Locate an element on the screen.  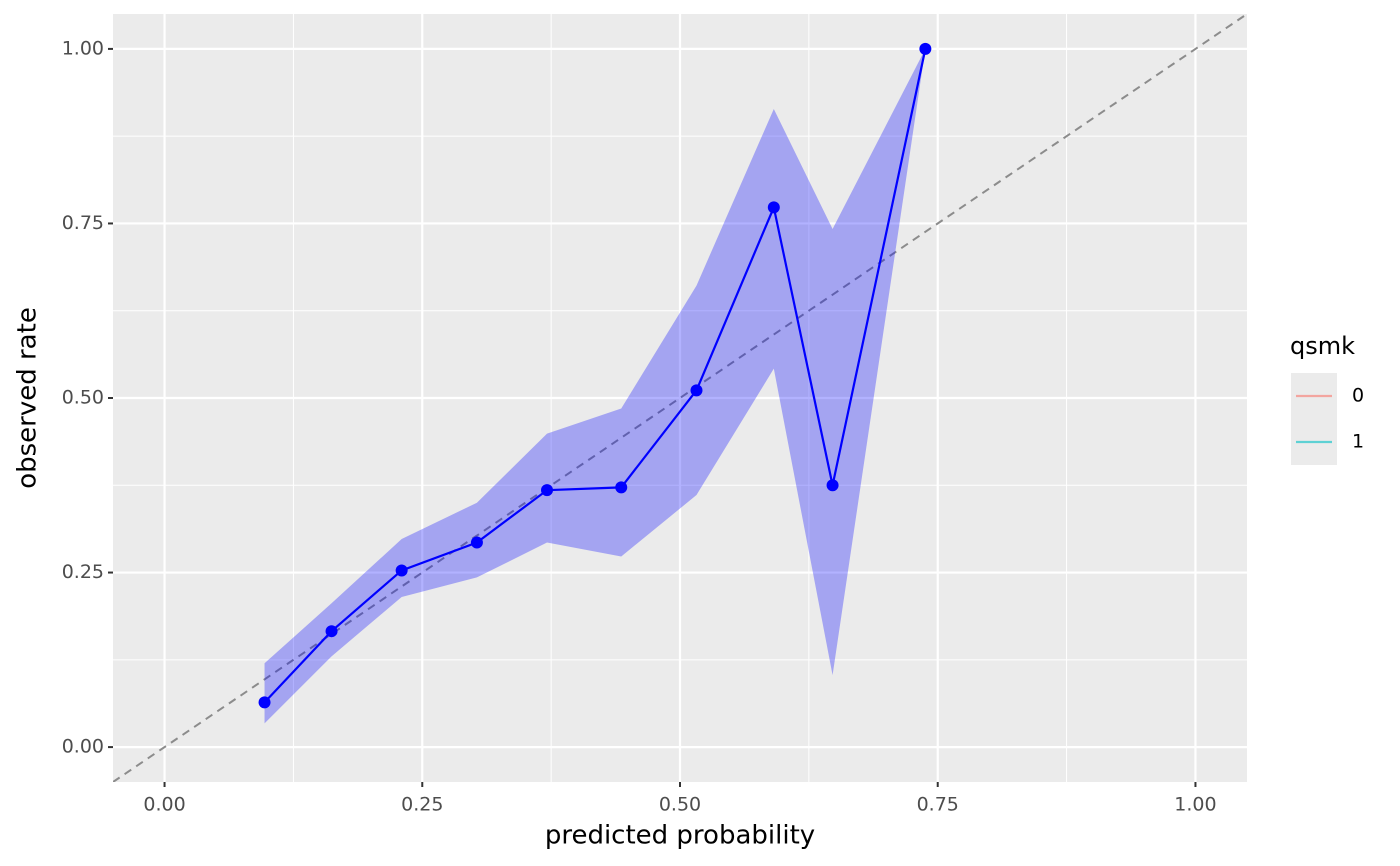
legend-title: qsmk is located at coordinates (1322, 346).